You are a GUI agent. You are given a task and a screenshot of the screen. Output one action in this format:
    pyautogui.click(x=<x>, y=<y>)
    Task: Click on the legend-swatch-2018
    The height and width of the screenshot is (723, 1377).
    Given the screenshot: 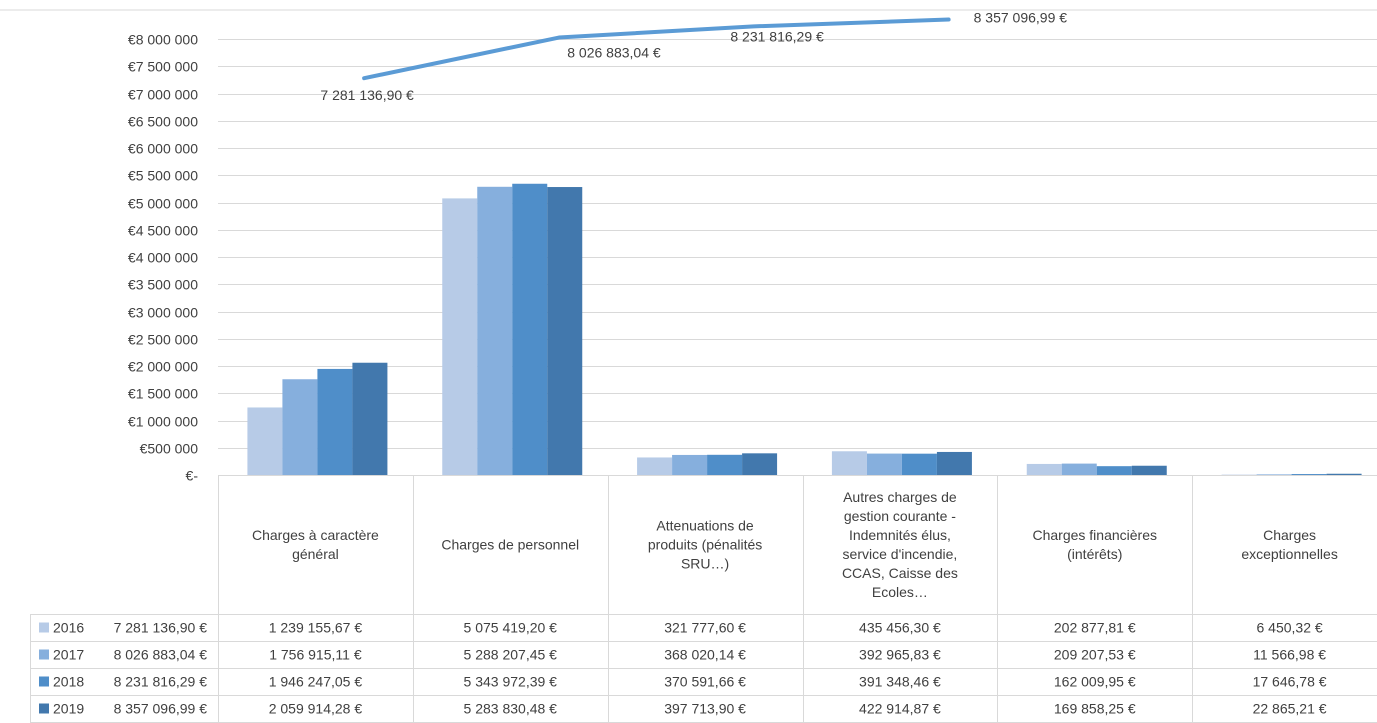 What is the action you would take?
    pyautogui.click(x=44, y=681)
    